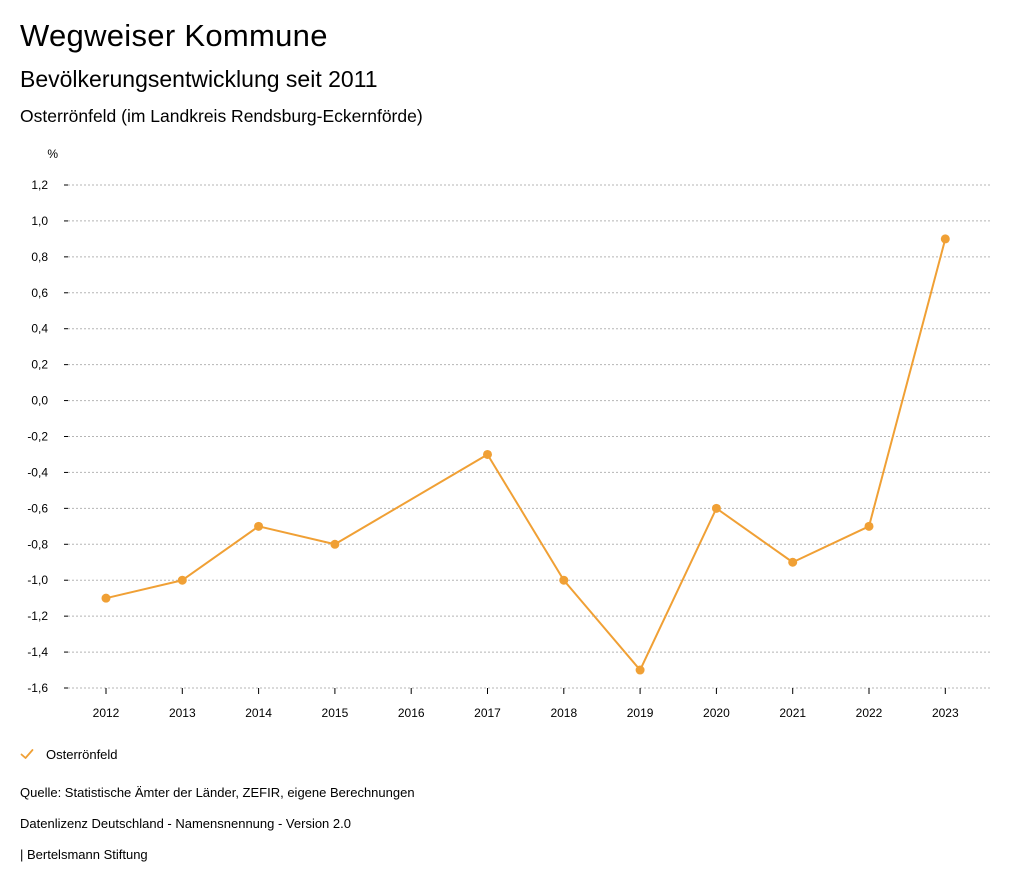 The height and width of the screenshot is (888, 1024). What do you see at coordinates (37, 544) in the screenshot?
I see `y-tick-label: -0,8` at bounding box center [37, 544].